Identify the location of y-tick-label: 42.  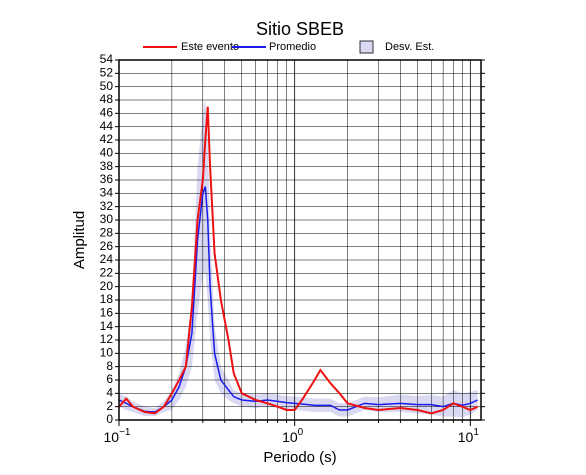
(107, 139).